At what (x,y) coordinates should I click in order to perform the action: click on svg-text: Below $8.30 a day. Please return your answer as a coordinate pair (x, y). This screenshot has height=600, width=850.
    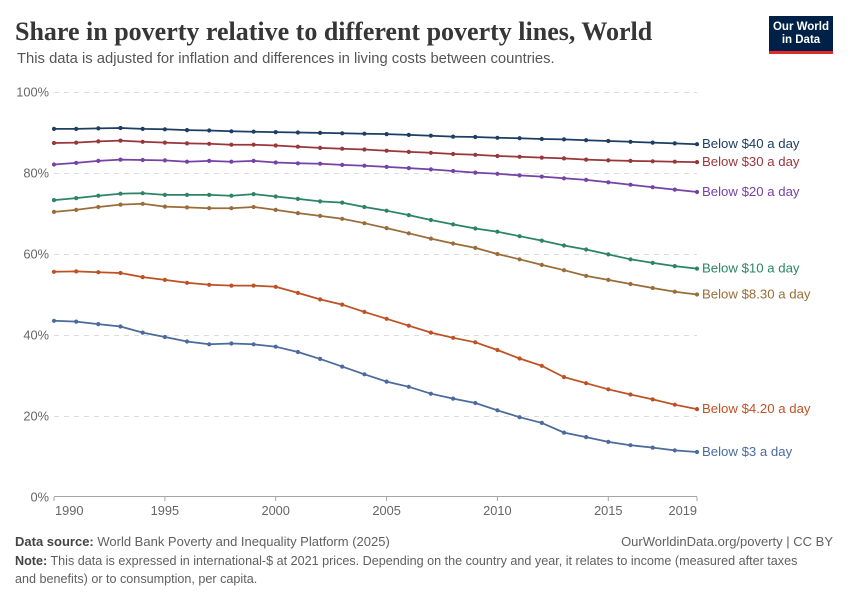
    Looking at the image, I should click on (756, 293).